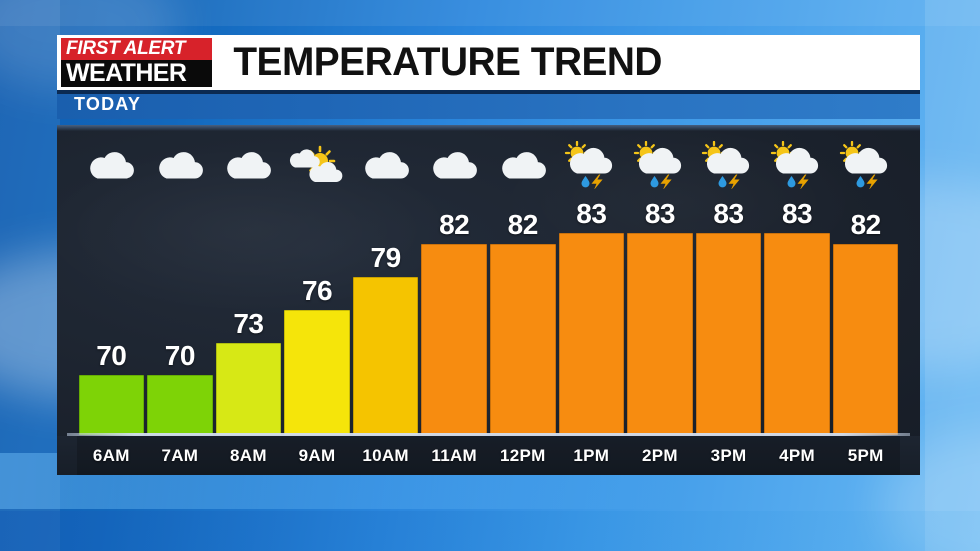  Describe the element at coordinates (488, 92) in the screenshot. I see `header-divider` at that location.